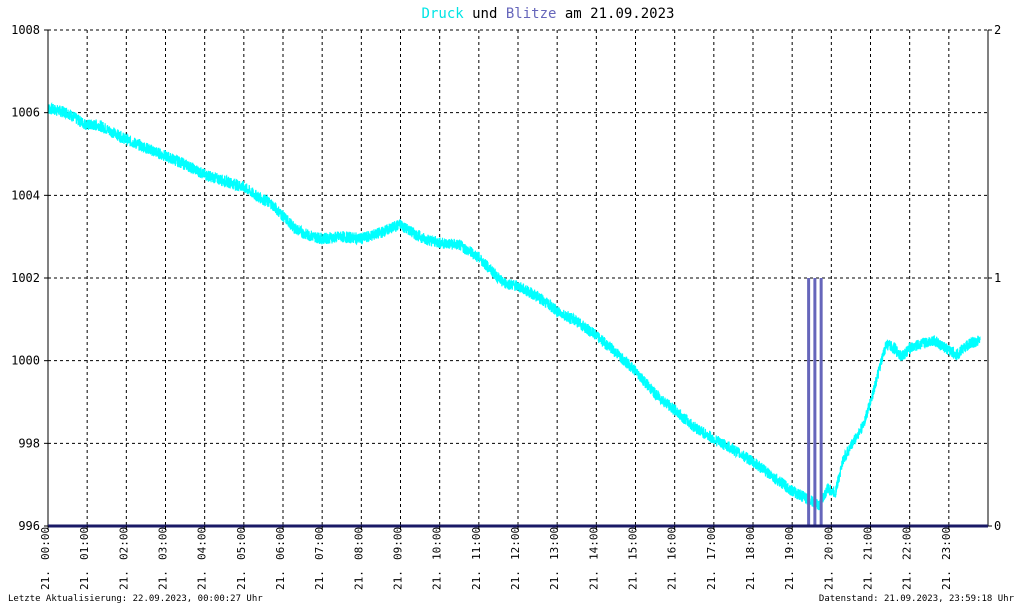  I want to click on x-tick-label-time: 01:00, so click(84, 543).